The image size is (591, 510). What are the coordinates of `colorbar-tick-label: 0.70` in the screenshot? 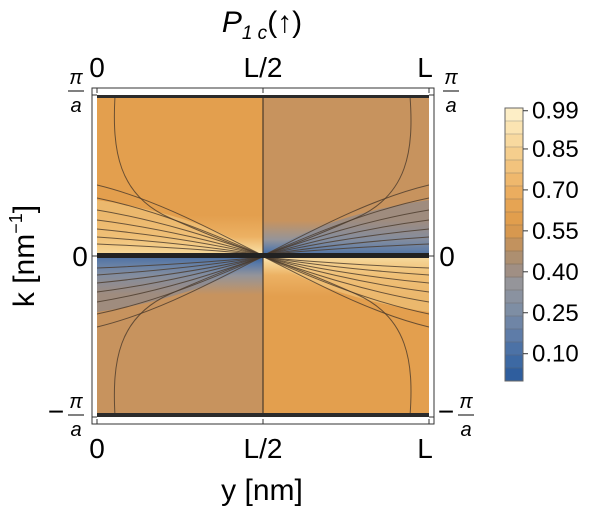 It's located at (555, 190).